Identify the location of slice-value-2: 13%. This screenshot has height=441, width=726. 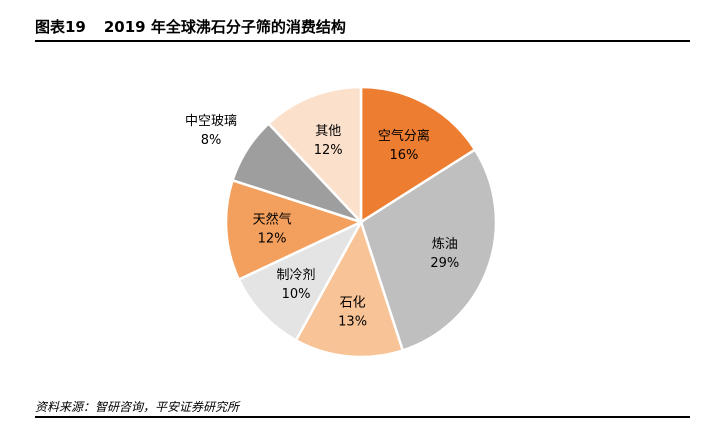
(352, 322).